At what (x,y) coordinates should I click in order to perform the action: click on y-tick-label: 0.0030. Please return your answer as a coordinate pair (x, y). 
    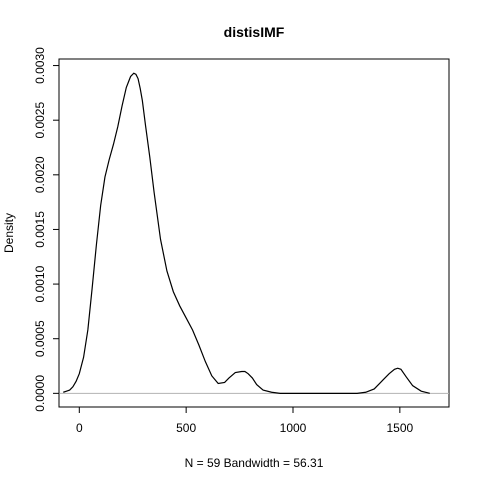
    Looking at the image, I should click on (40, 65).